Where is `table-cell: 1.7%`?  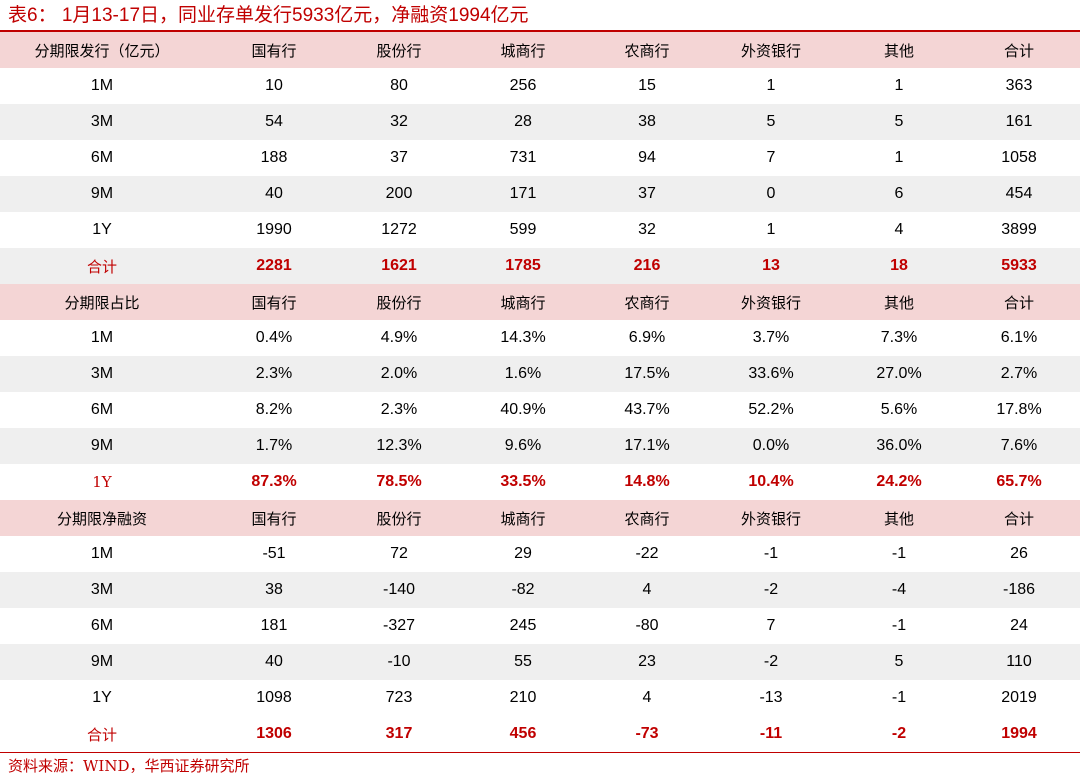 table-cell: 1.7% is located at coordinates (274, 446).